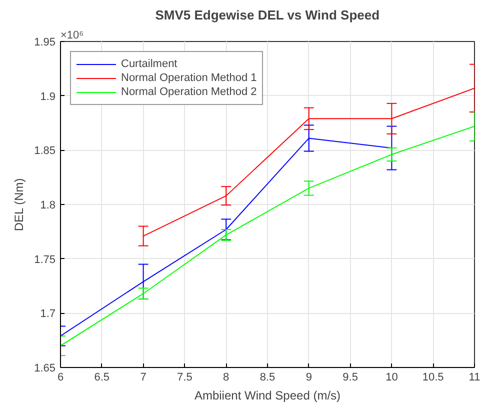  What do you see at coordinates (268, 378) in the screenshot?
I see `x-tick-label: 8.5` at bounding box center [268, 378].